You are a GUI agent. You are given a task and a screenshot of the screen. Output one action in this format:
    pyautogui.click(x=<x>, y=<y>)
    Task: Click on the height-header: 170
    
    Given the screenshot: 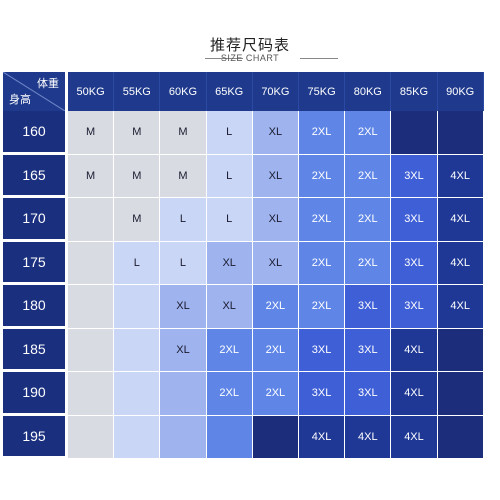 What is the action you would take?
    pyautogui.click(x=34, y=220)
    